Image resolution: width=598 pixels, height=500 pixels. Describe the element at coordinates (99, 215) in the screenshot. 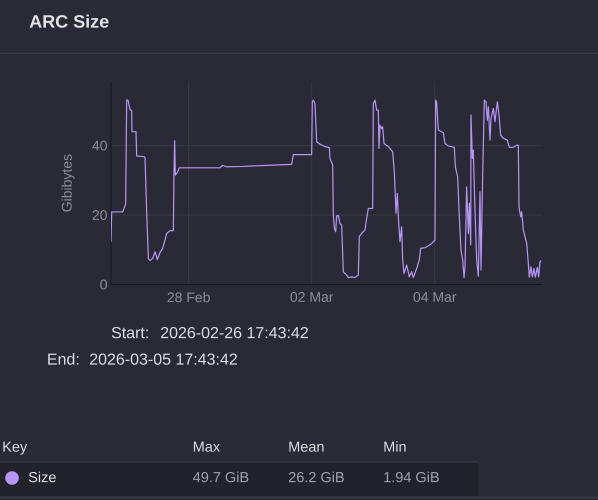

I see `y-tick-label: 20` at that location.